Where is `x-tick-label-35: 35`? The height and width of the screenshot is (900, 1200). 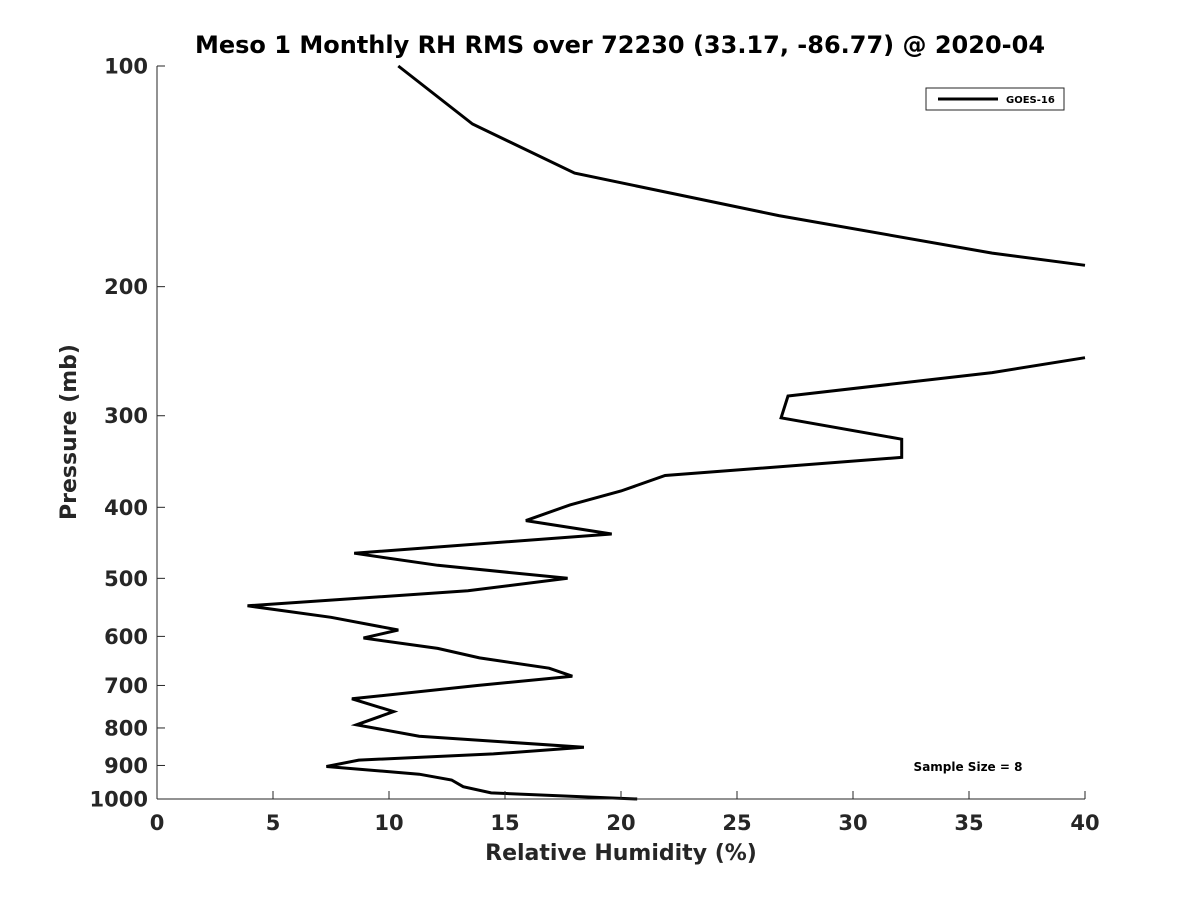 x-tick-label-35: 35 is located at coordinates (968, 823).